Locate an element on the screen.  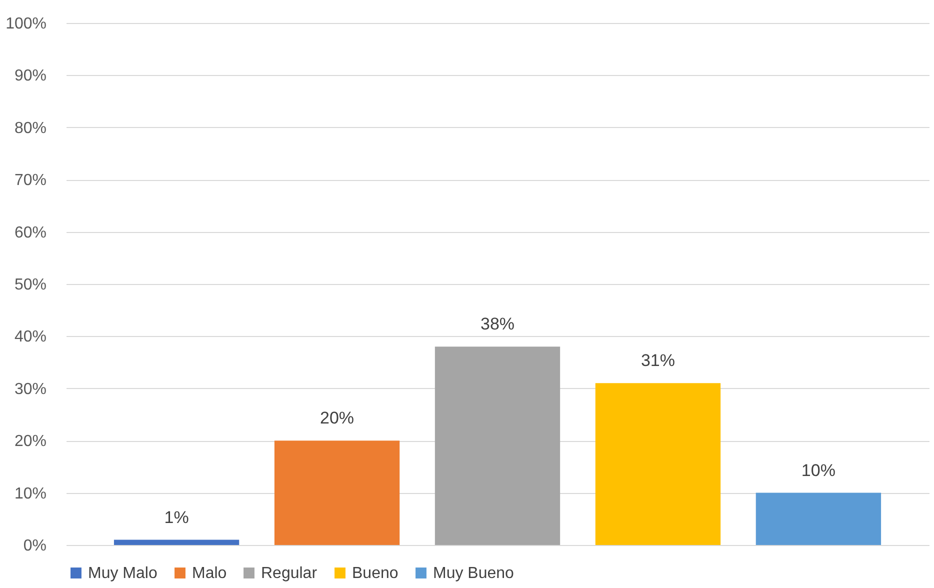
data-label: 38% is located at coordinates (497, 324).